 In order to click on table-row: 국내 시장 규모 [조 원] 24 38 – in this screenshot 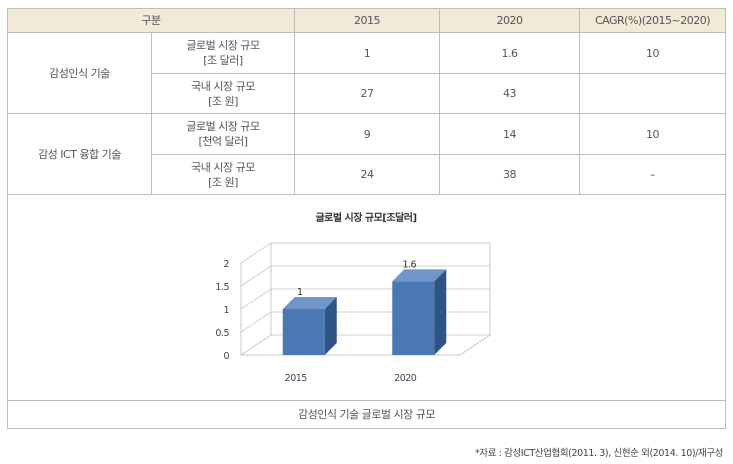, I will do `click(367, 174)`.